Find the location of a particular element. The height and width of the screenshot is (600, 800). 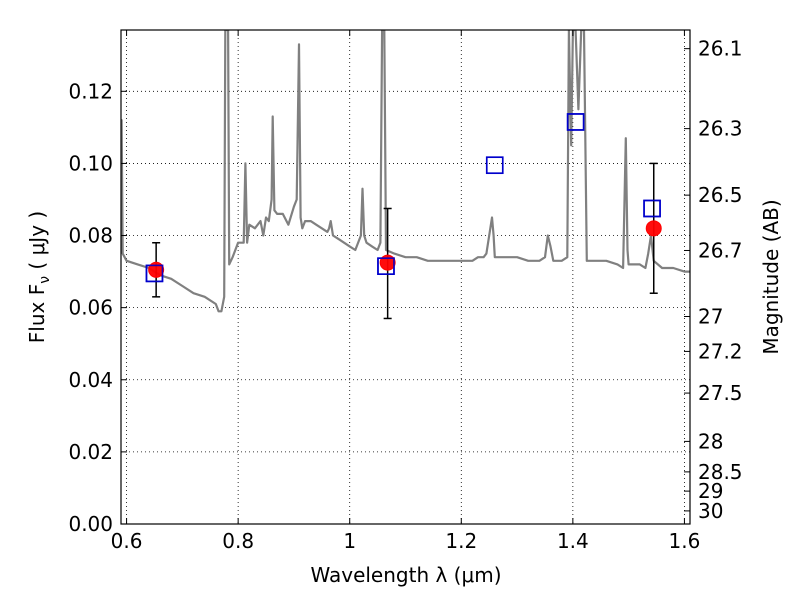

y-axis-title-unit: ( μJy ) is located at coordinates (37, 243).